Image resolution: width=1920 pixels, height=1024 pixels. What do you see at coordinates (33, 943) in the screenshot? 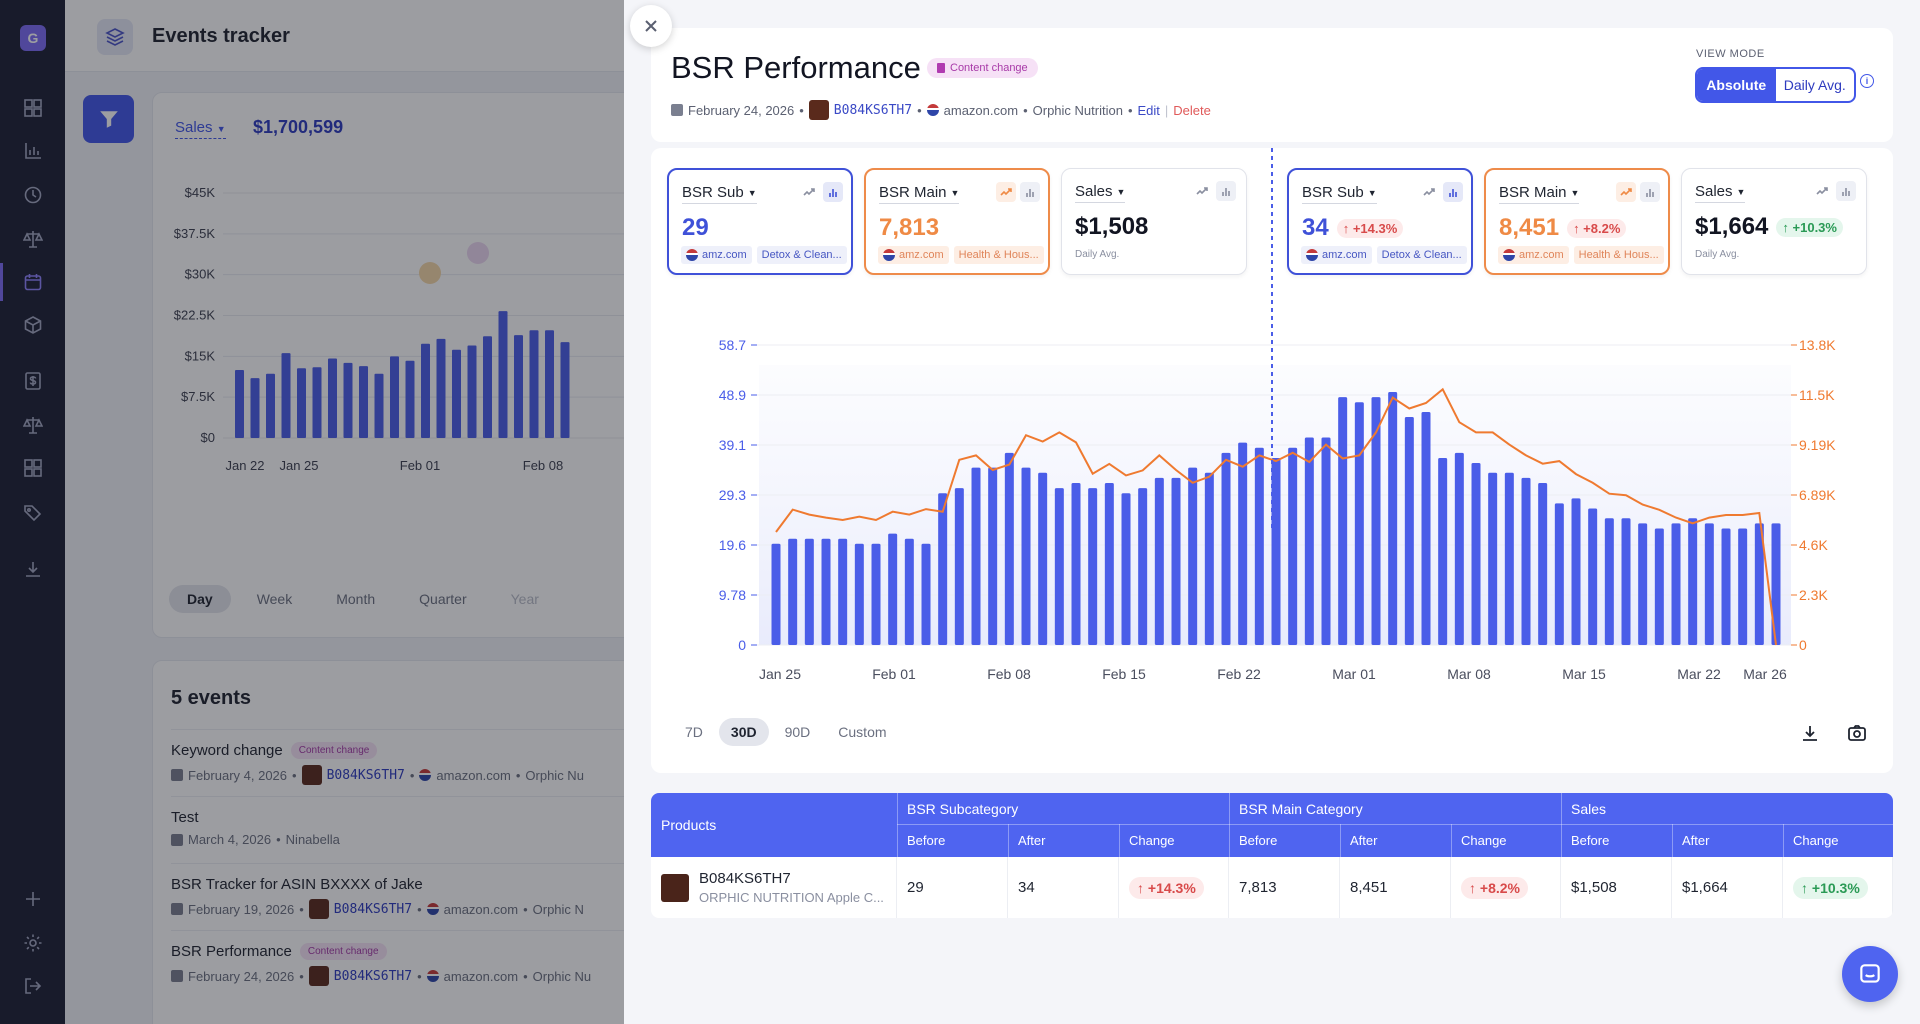
I see `settings-icon` at bounding box center [33, 943].